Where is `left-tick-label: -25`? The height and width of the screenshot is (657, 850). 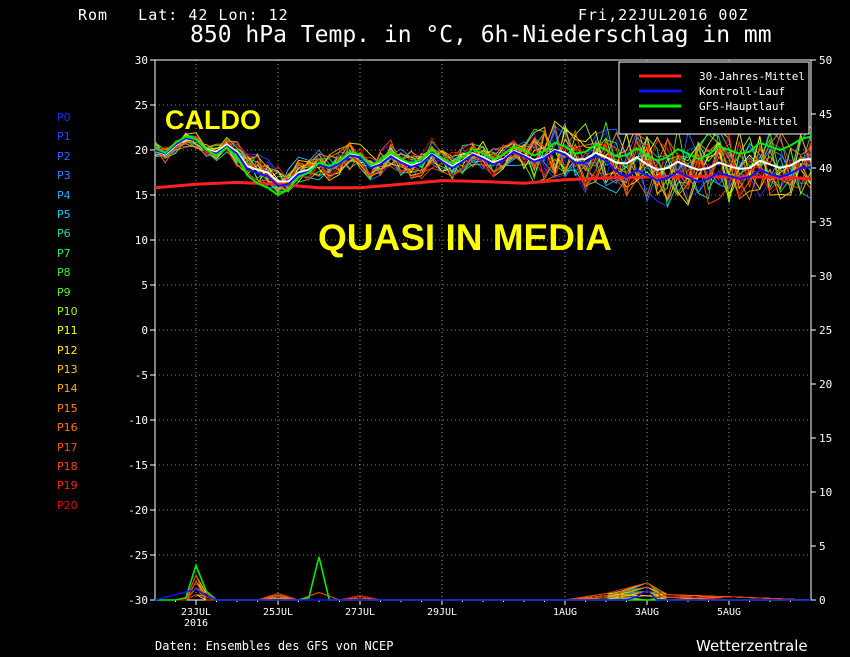 left-tick-label: -25 is located at coordinates (138, 555).